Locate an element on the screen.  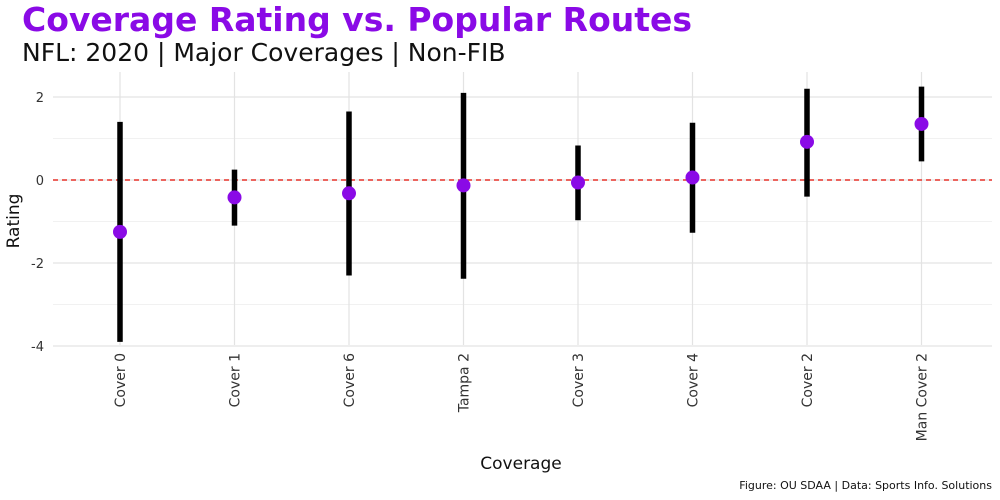
x-tick-label: Cover 1 is located at coordinates (236, 380).